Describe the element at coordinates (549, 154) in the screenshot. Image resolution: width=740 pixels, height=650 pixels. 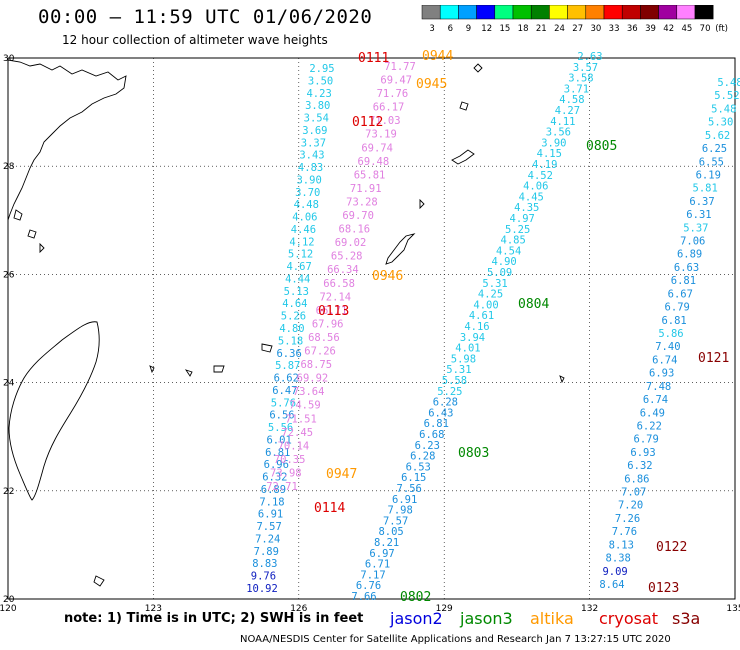
I see `wave-height-value: 4.15` at that location.